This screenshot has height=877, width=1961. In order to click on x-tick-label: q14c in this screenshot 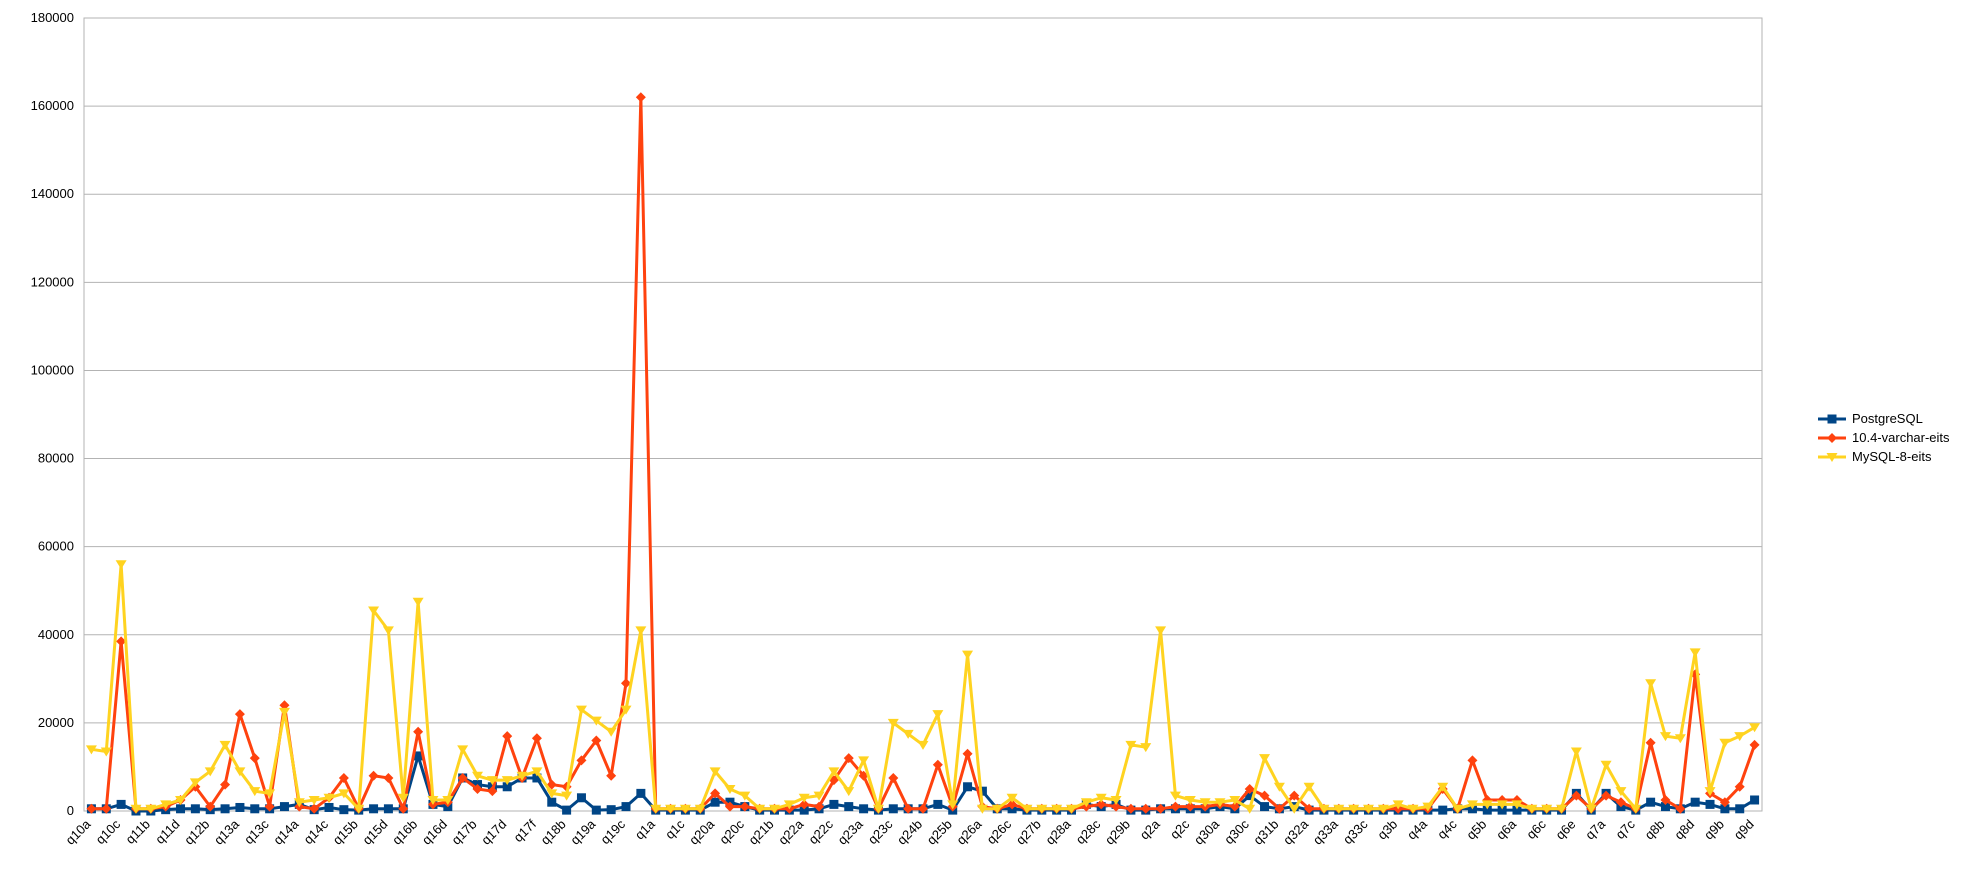, I will do `click(316, 831)`.